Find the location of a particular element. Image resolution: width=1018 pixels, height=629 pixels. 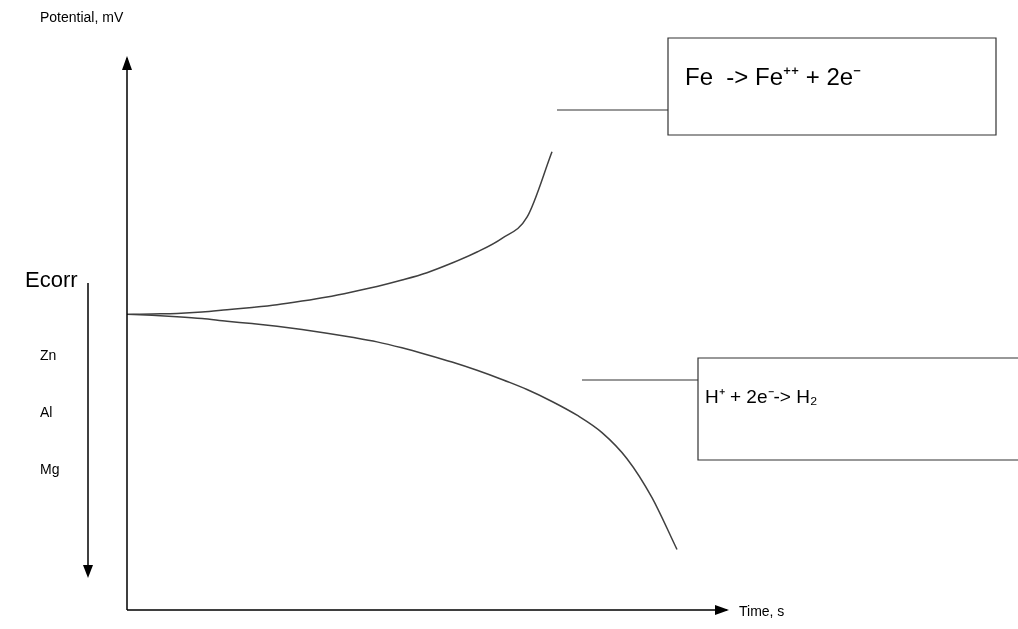

x-axis-title: Time, s is located at coordinates (762, 610).